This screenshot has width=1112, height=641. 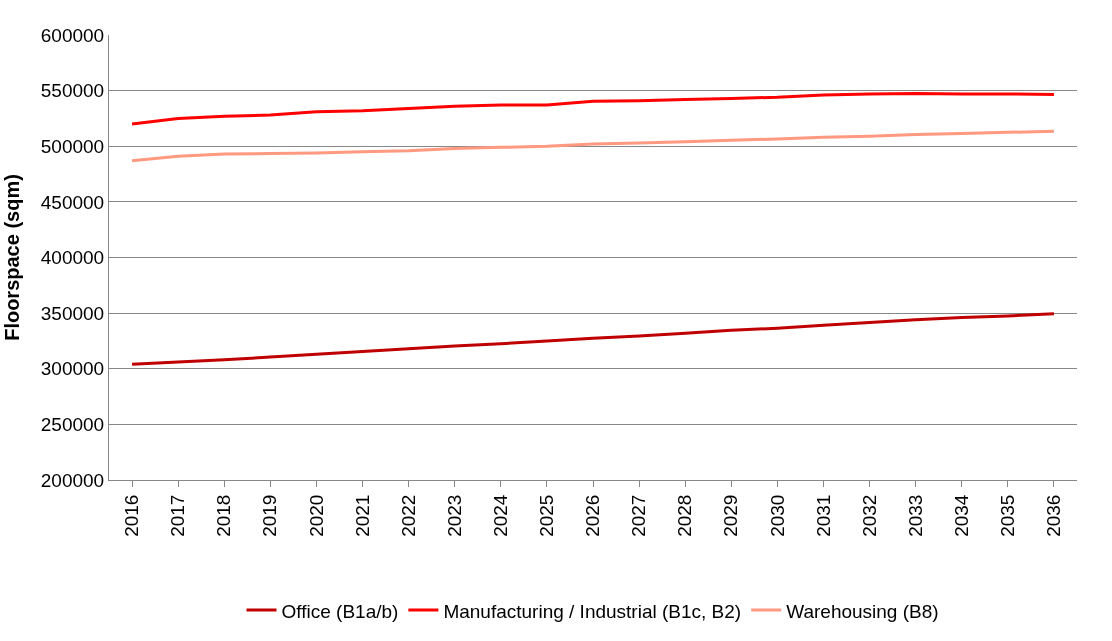 I want to click on x-tick-label: 2030, so click(x=777, y=515).